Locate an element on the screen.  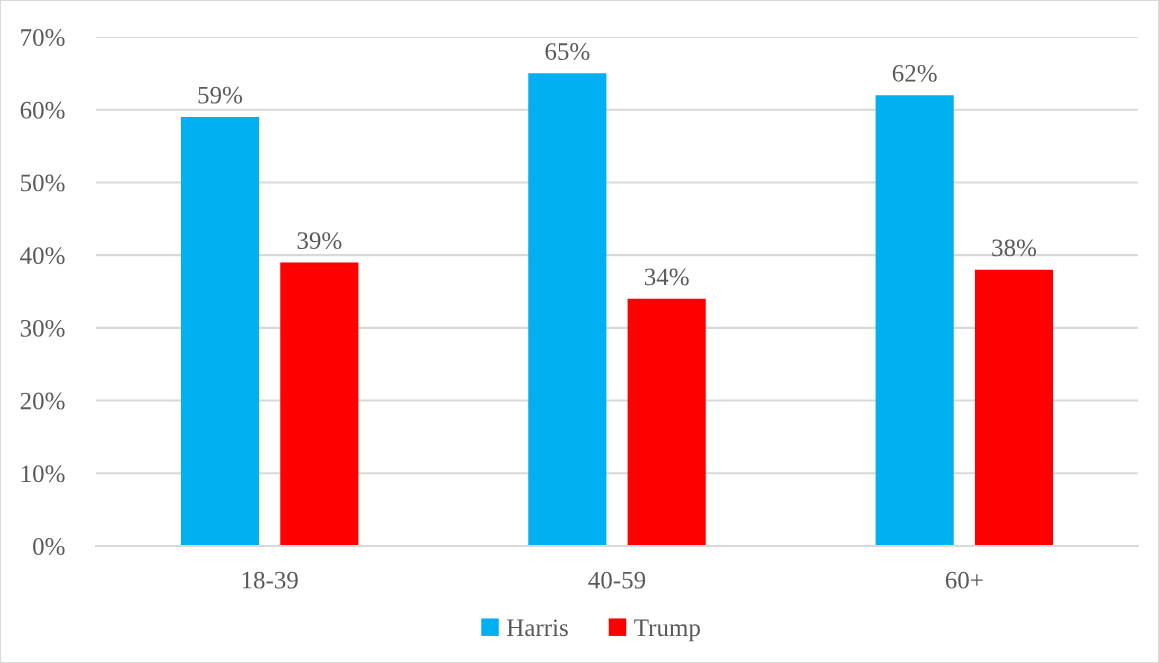
data-label: 38% is located at coordinates (1014, 248).